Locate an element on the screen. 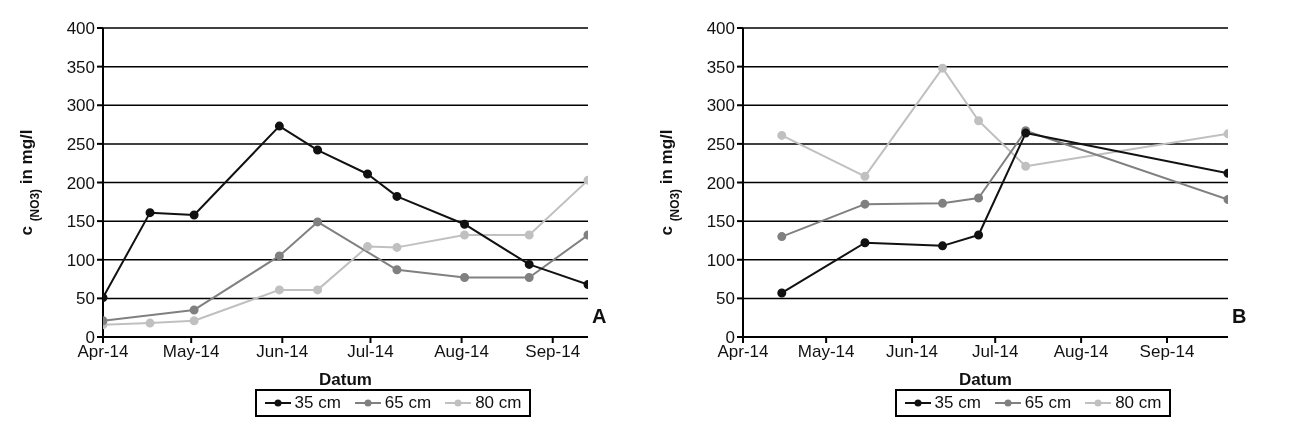  text: B is located at coordinates (1239, 316).